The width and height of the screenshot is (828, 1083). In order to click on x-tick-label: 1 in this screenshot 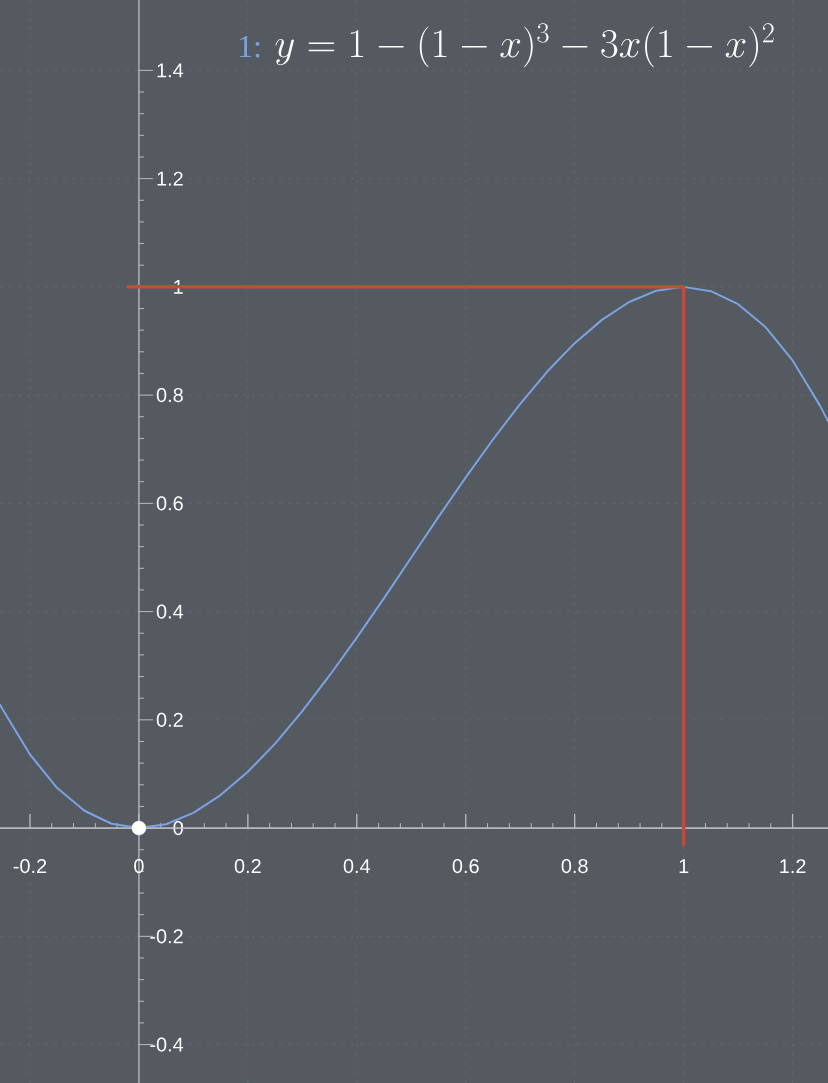, I will do `click(684, 866)`.